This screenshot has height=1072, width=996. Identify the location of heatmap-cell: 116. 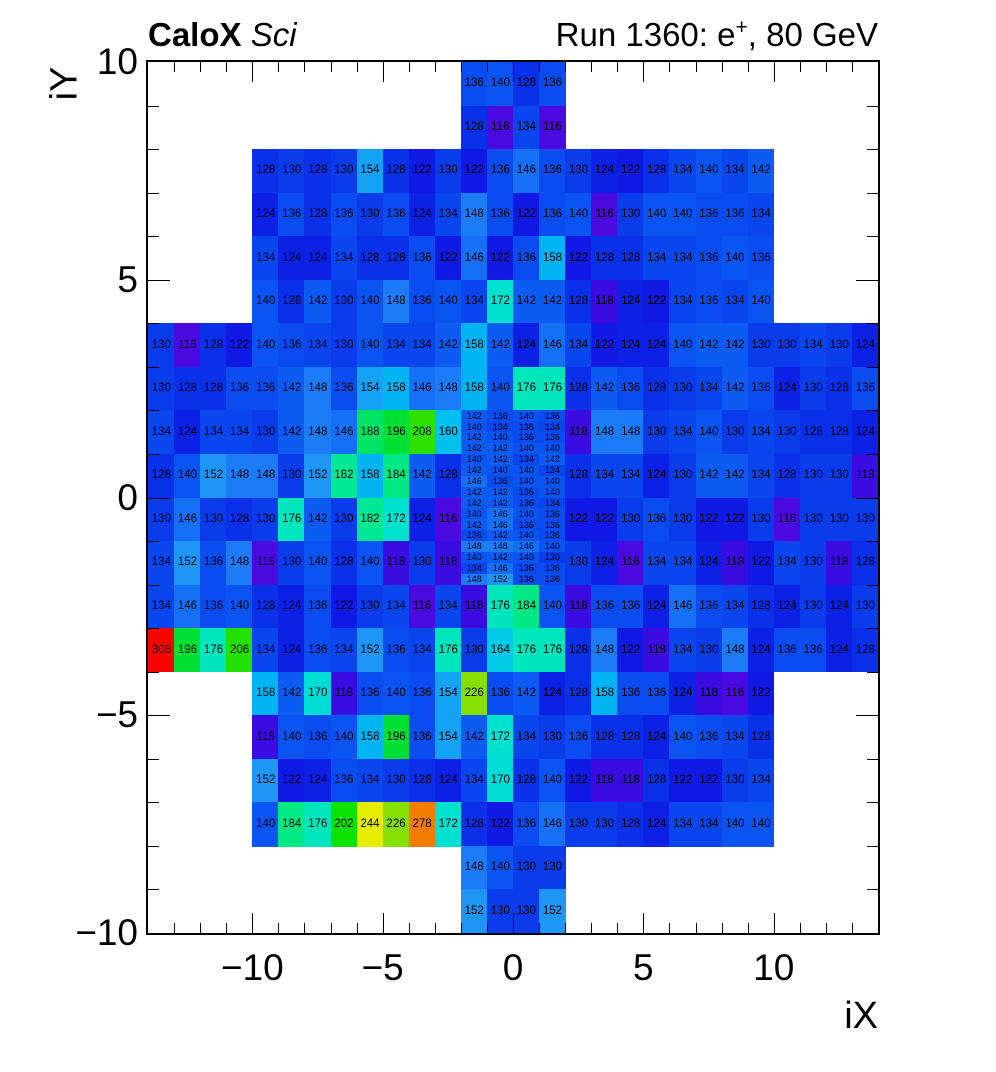
(422, 606).